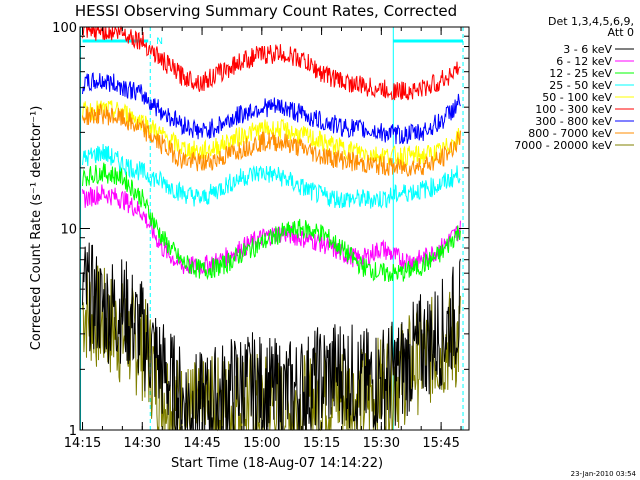 The image size is (640, 480). I want to click on legend-label: 6 - 12 keV, so click(584, 61).